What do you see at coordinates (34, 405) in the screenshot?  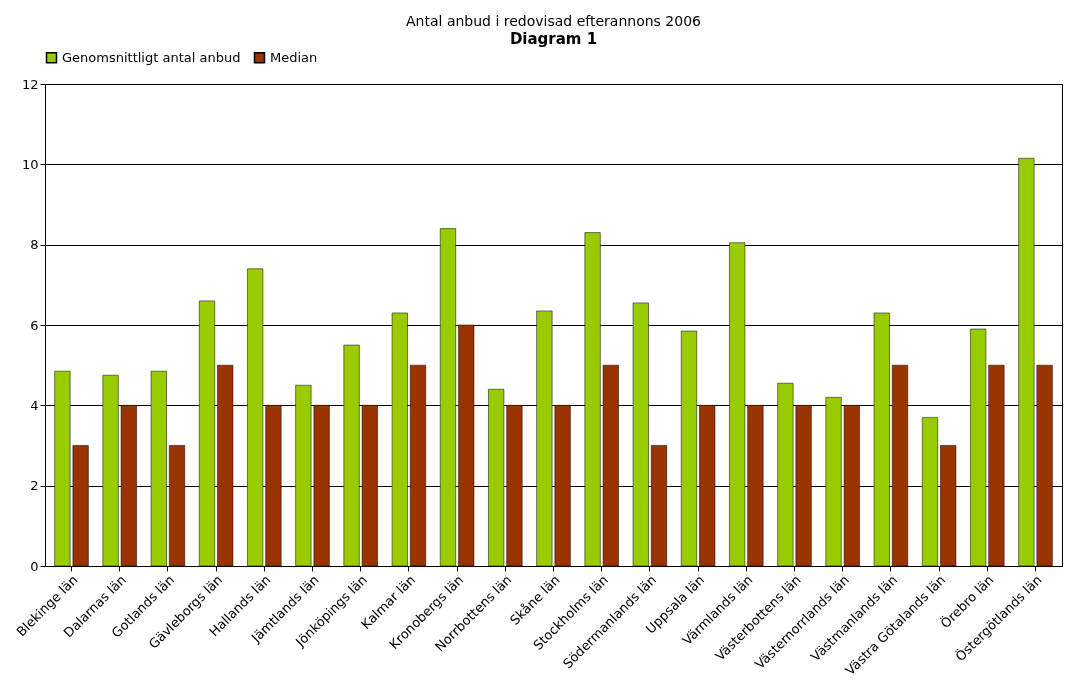 I see `y-tick-label: 4` at bounding box center [34, 405].